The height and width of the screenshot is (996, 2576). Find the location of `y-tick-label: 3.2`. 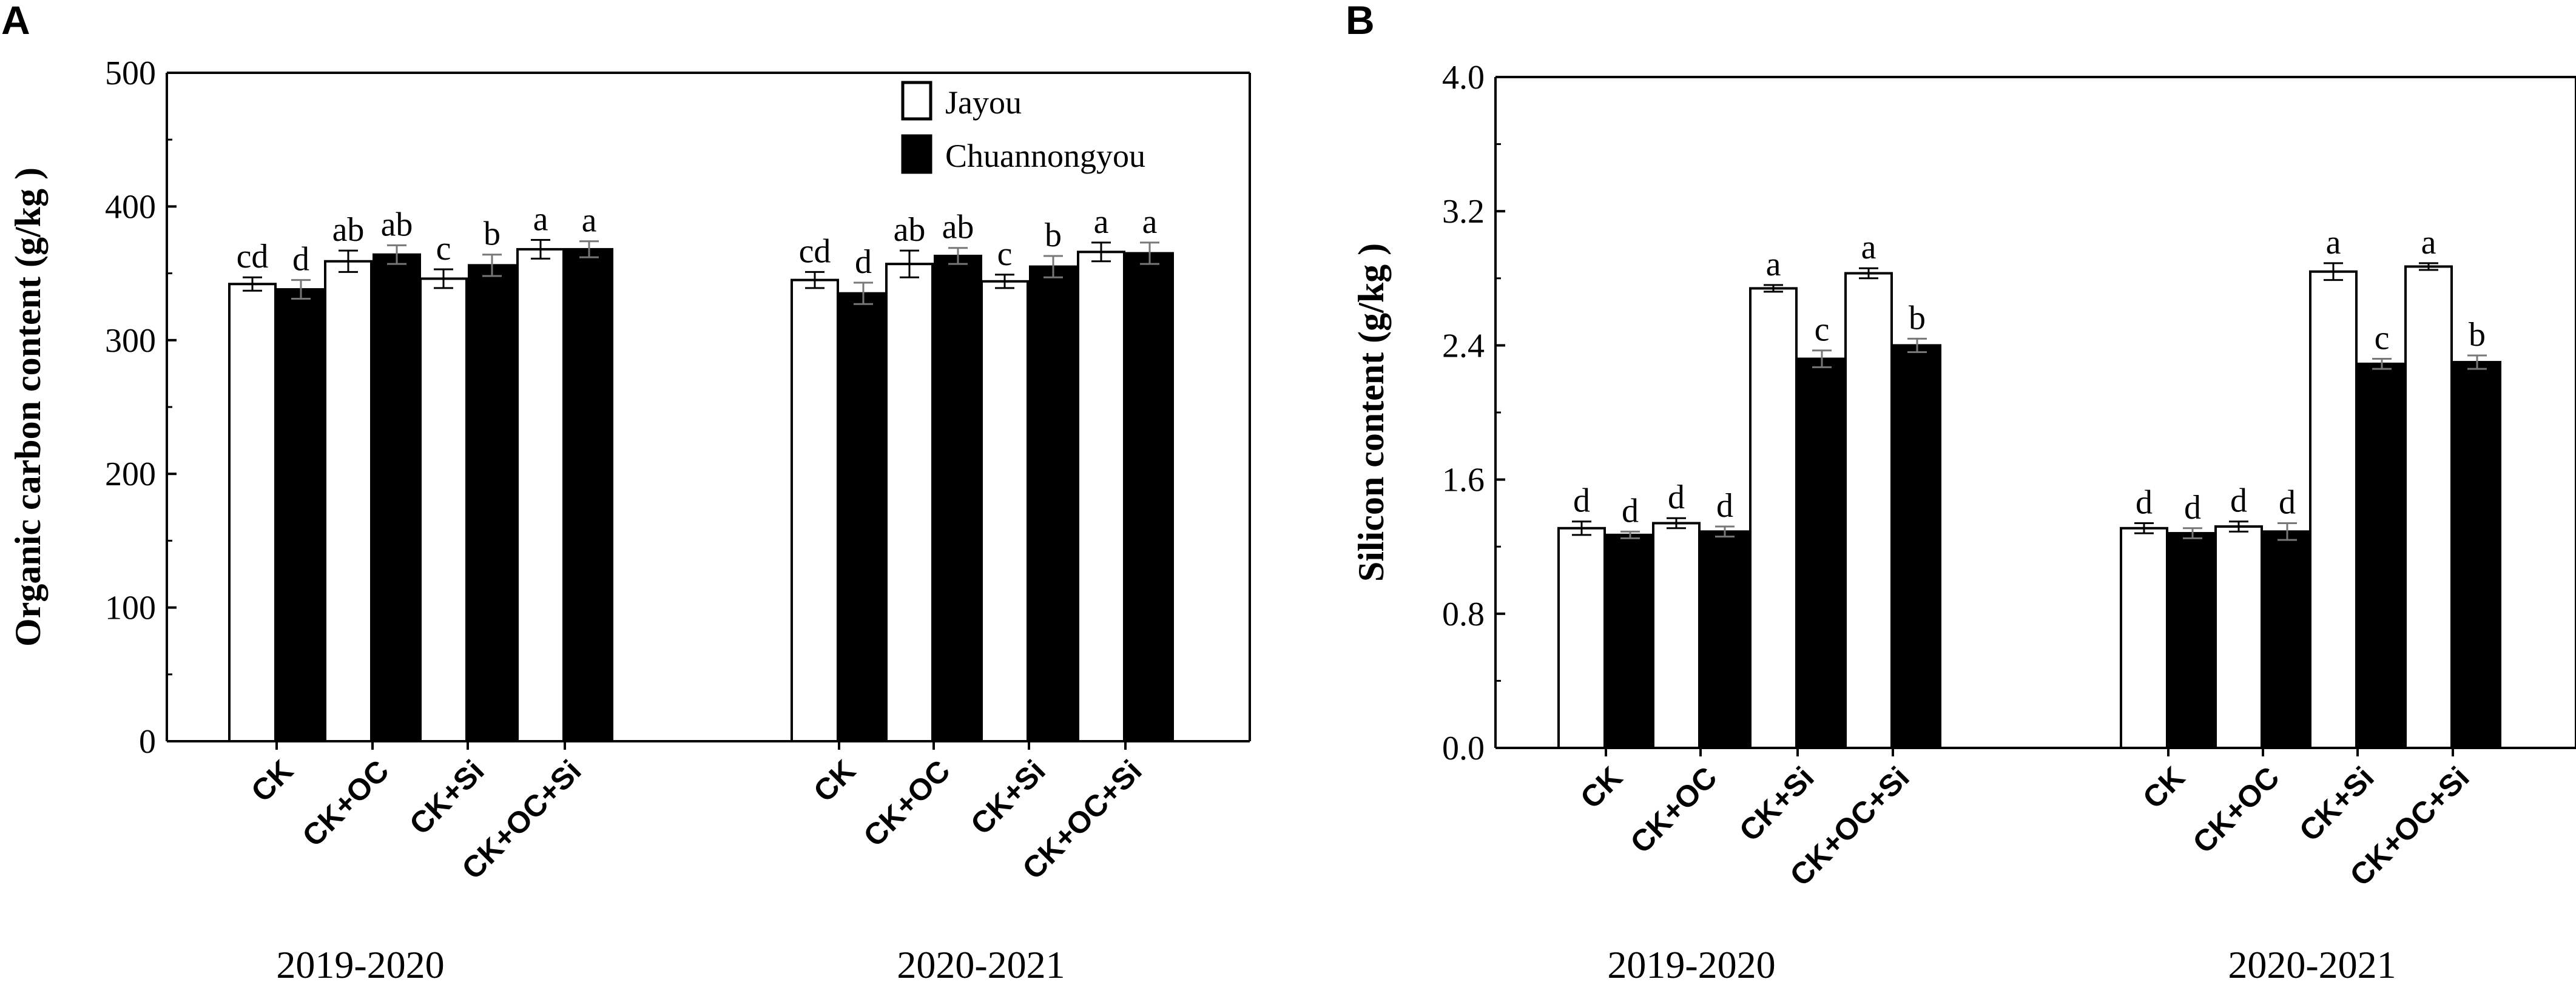

y-tick-label: 3.2 is located at coordinates (1464, 211).